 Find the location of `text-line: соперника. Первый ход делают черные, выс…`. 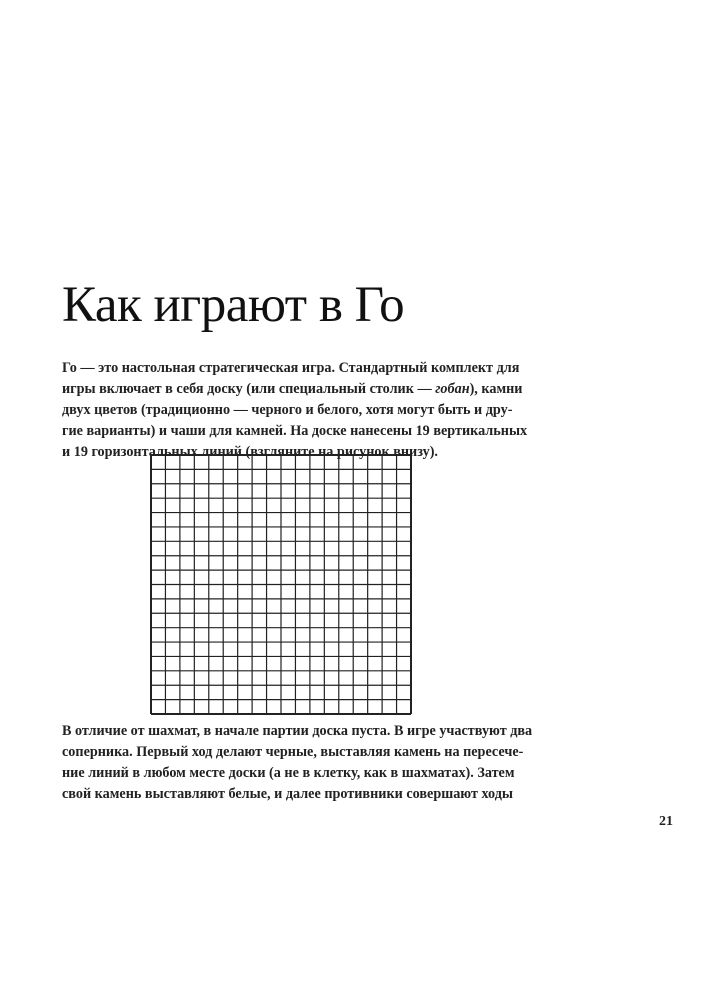

text-line: соперника. Первый ход делают черные, выс… is located at coordinates (293, 752).